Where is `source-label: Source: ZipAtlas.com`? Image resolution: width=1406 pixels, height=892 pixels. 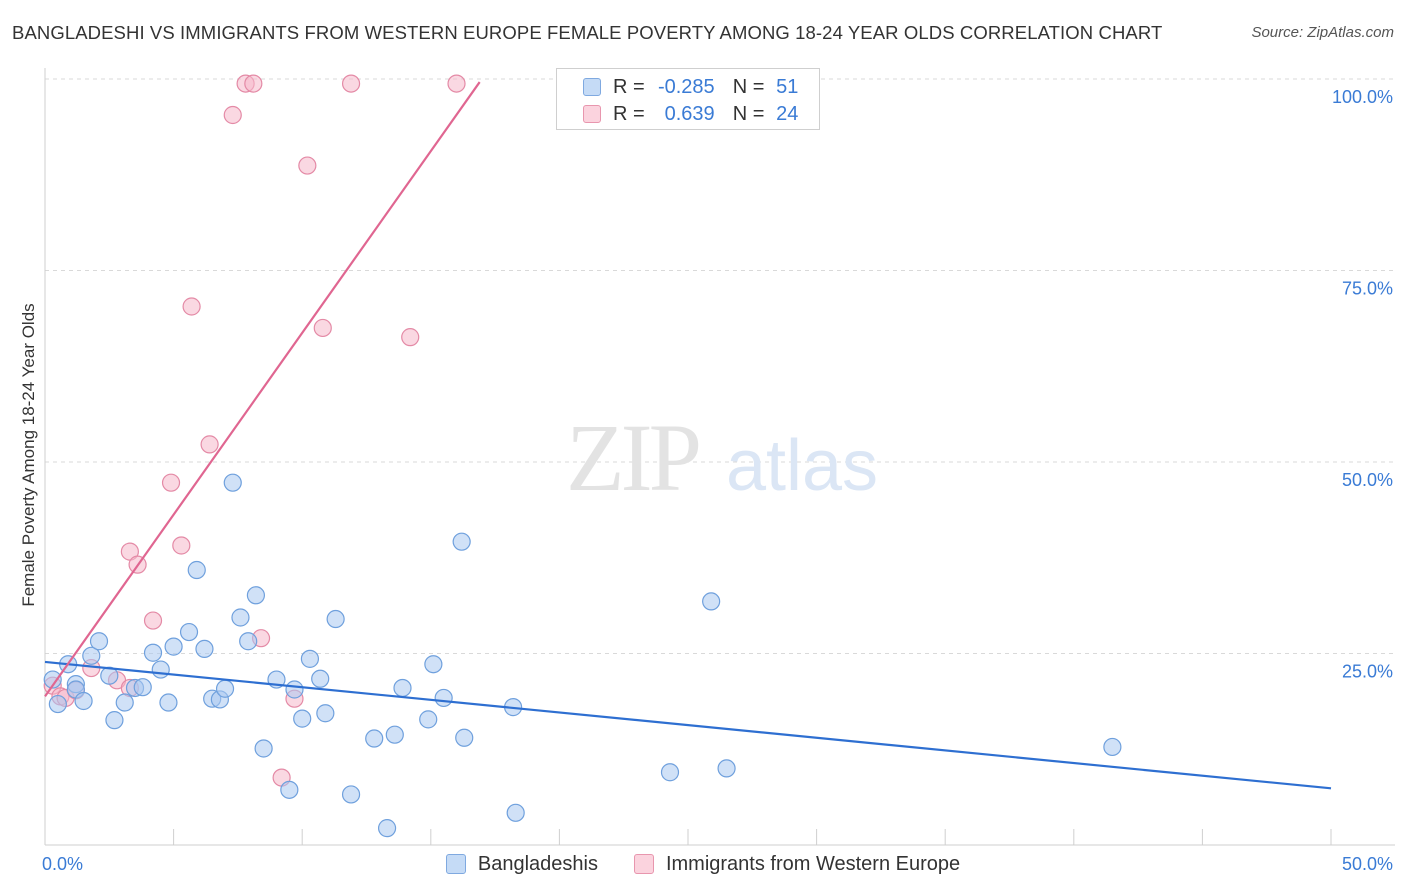 source-label: Source: ZipAtlas.com is located at coordinates (1322, 32).